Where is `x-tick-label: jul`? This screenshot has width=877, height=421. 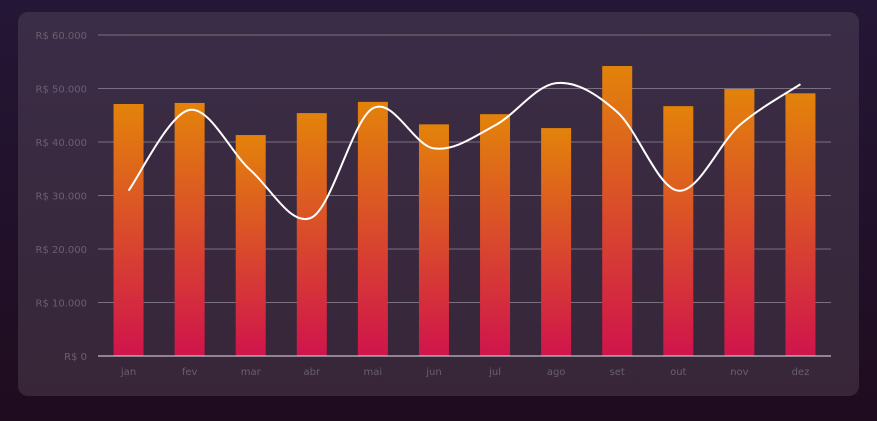 x-tick-label: jul is located at coordinates (494, 372).